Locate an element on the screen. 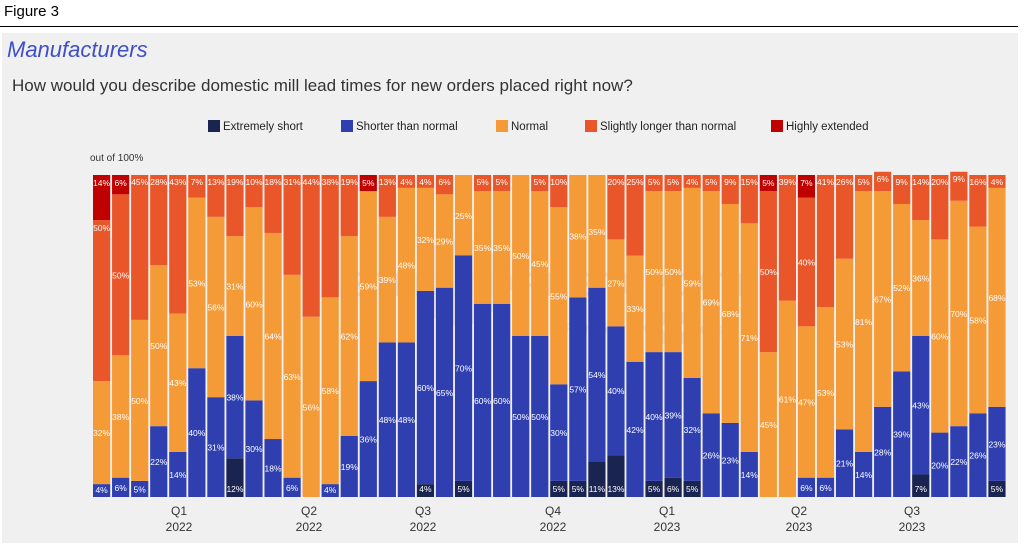 Image resolution: width=1024 pixels, height=545 pixels. data-label: 9% is located at coordinates (902, 182).